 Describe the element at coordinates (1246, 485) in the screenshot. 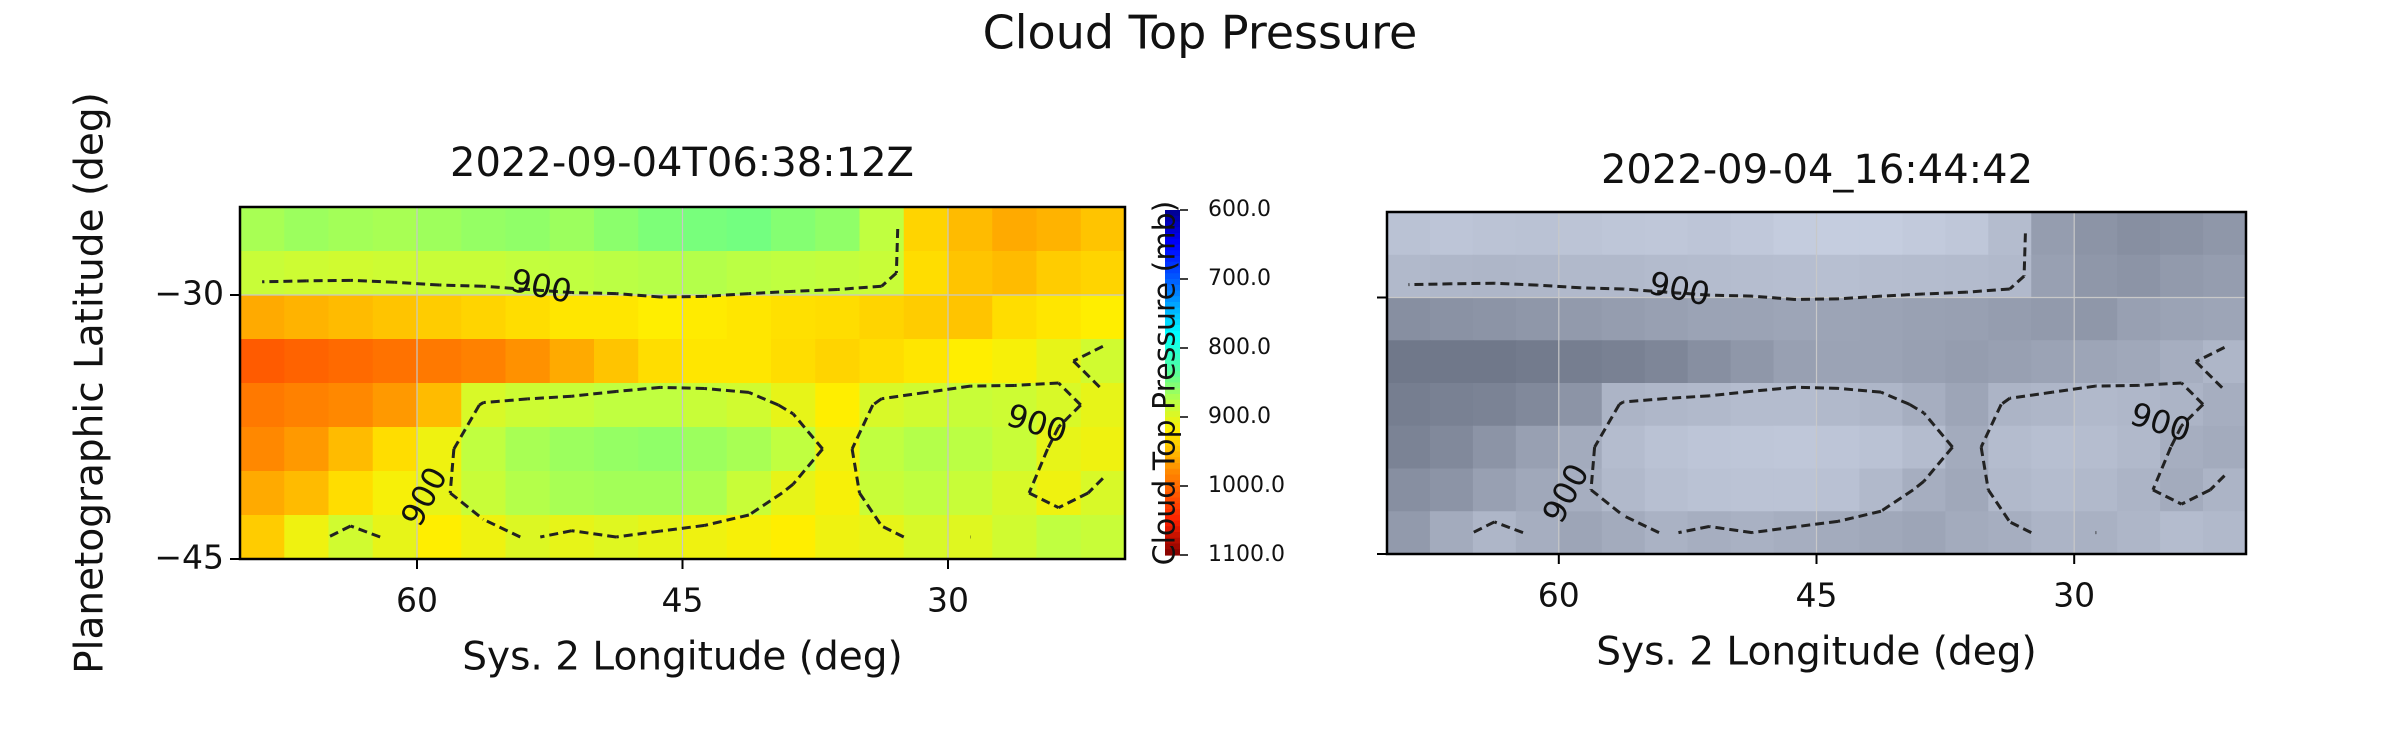

I see `colorbar-tick-label: 1000.0` at that location.